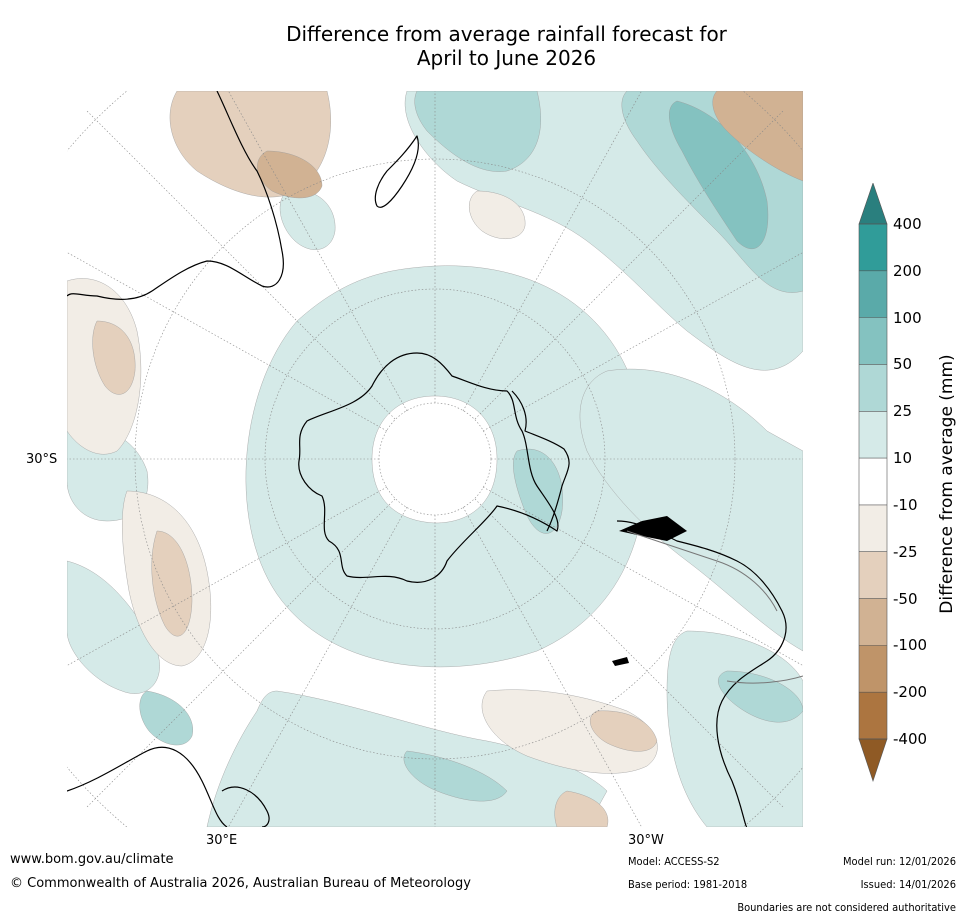  What do you see at coordinates (873, 622) in the screenshot?
I see `colorbar-segment-m50_m100` at bounding box center [873, 622].